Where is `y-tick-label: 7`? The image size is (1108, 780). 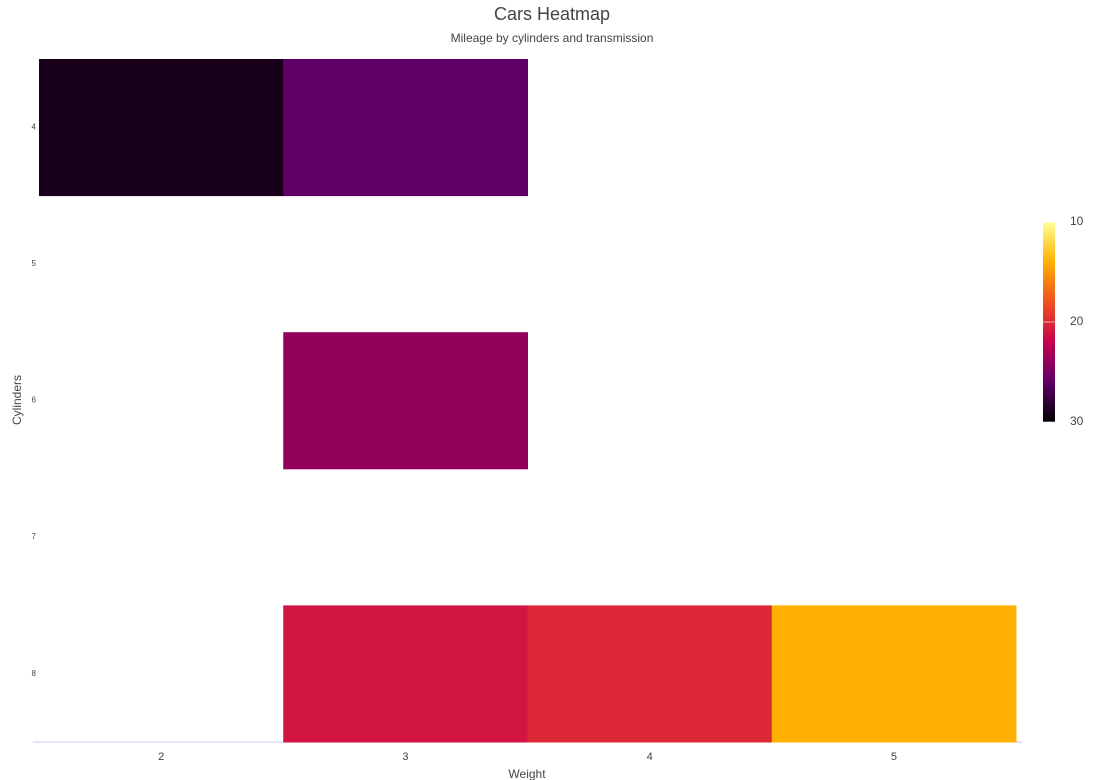 y-tick-label: 7 is located at coordinates (34, 536).